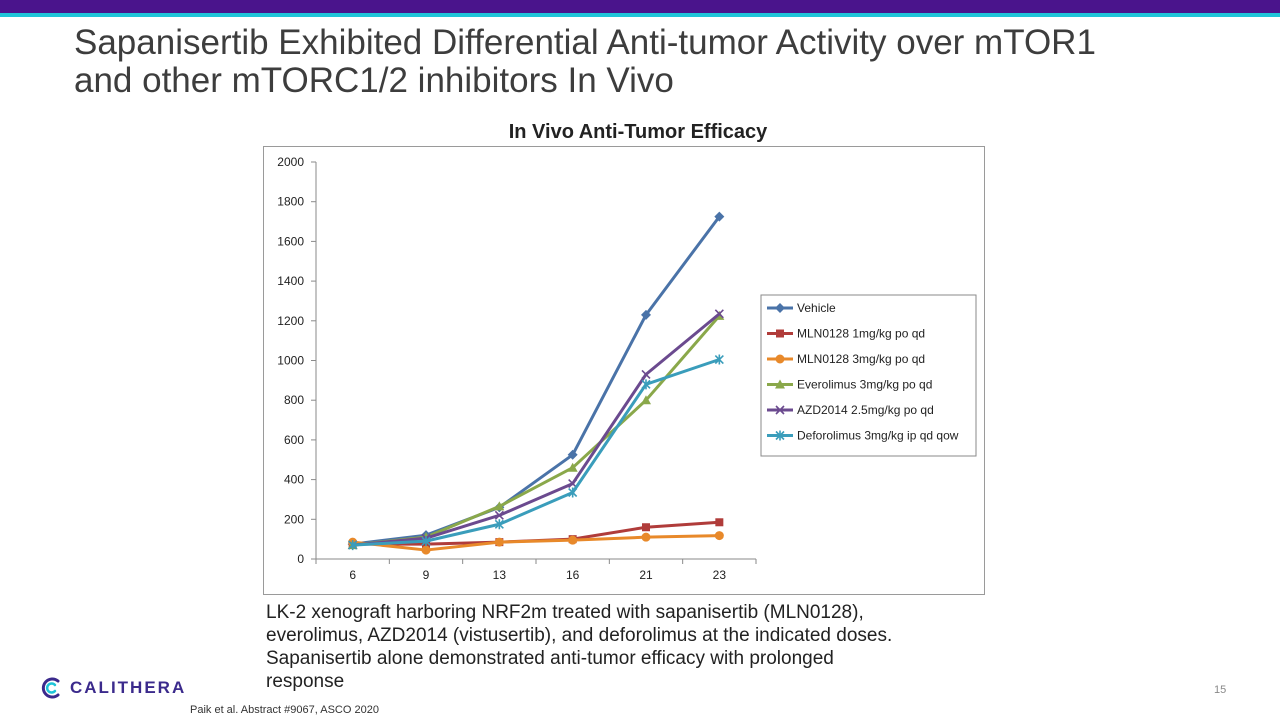  What do you see at coordinates (284, 710) in the screenshot?
I see `citation: Paik et al. Abstract #9067, ASCO 2020` at bounding box center [284, 710].